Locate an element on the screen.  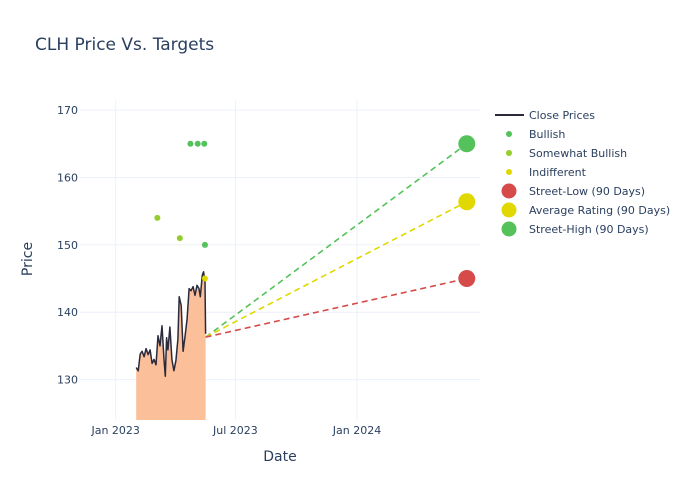
y-axis-title: Price is located at coordinates (28, 259).